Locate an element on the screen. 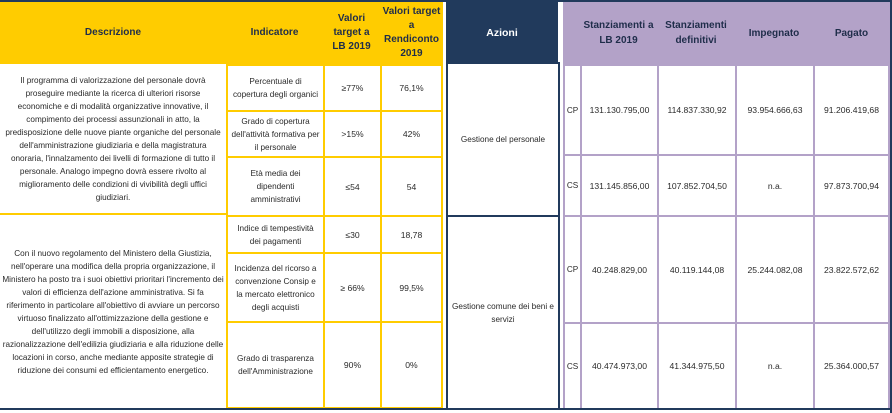 The image size is (892, 413). amount: 114.837.330,92 is located at coordinates (697, 110).